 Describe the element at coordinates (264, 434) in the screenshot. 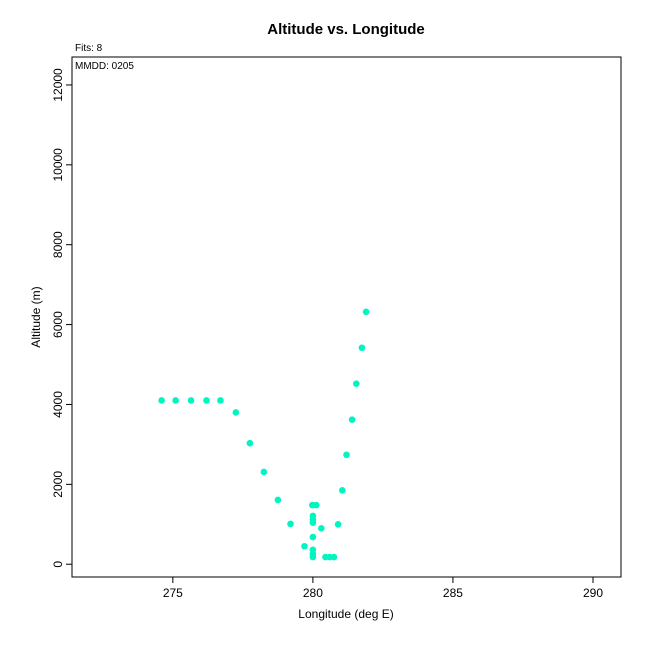

I see `data-points` at that location.